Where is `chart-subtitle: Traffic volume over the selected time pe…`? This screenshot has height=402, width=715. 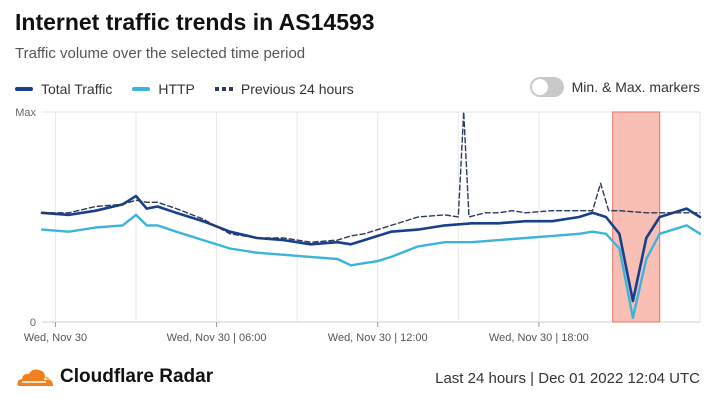 chart-subtitle: Traffic volume over the selected time pe… is located at coordinates (160, 53).